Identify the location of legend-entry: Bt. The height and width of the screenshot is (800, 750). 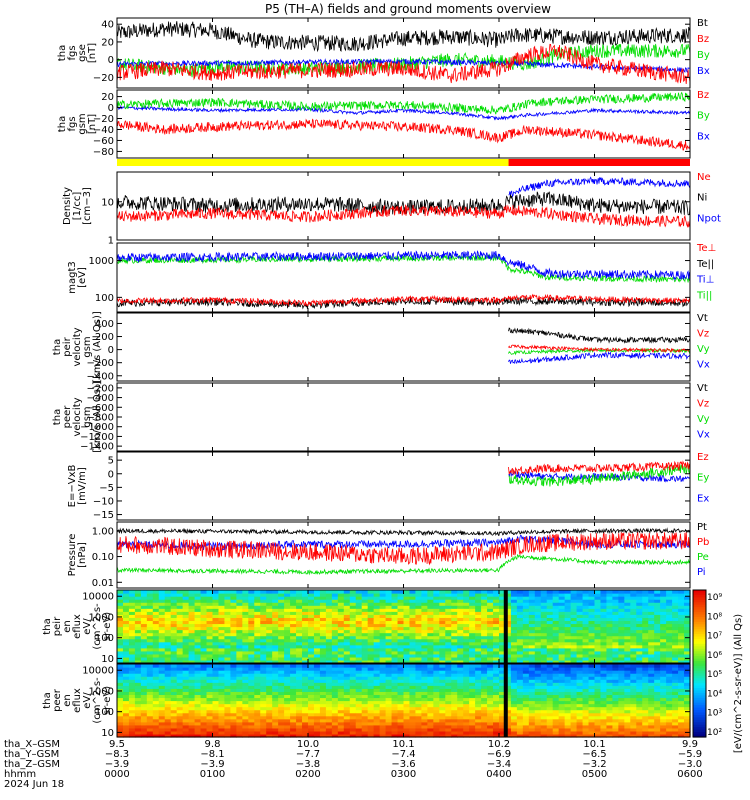
(702, 23).